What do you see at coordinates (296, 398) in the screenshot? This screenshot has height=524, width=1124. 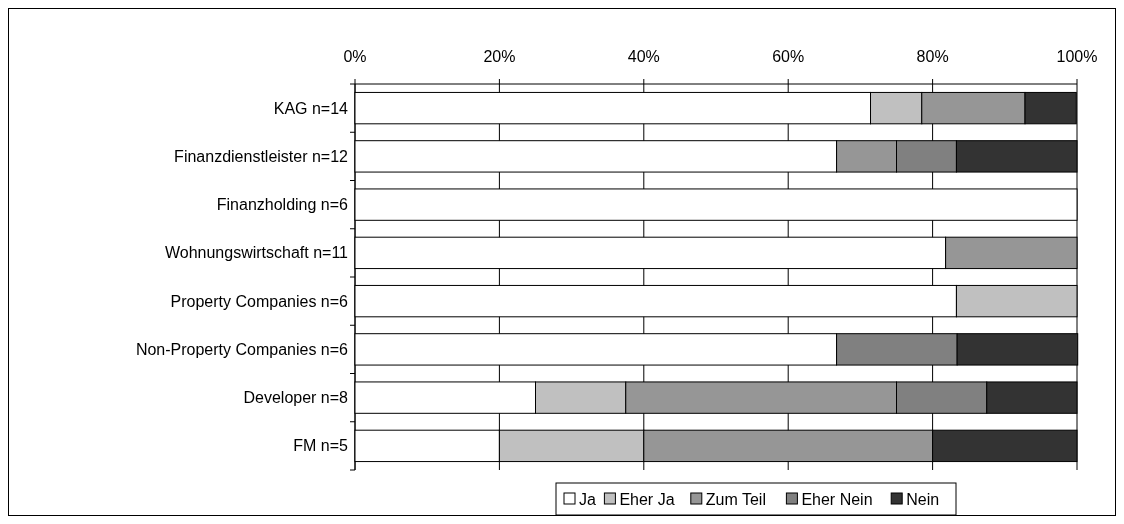 I see `y-tick-label: Developer n=8` at bounding box center [296, 398].